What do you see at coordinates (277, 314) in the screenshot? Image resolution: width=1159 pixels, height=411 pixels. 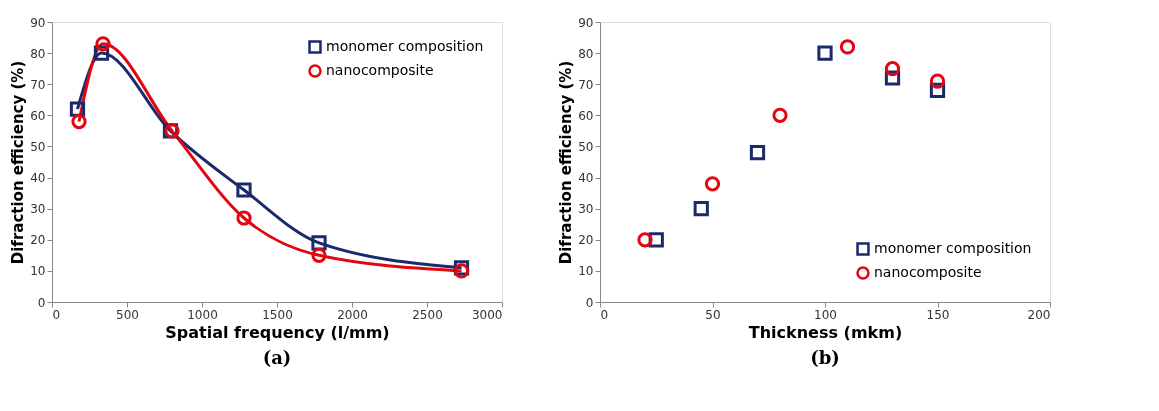 I see `x-tick-label: 1500` at bounding box center [277, 314].